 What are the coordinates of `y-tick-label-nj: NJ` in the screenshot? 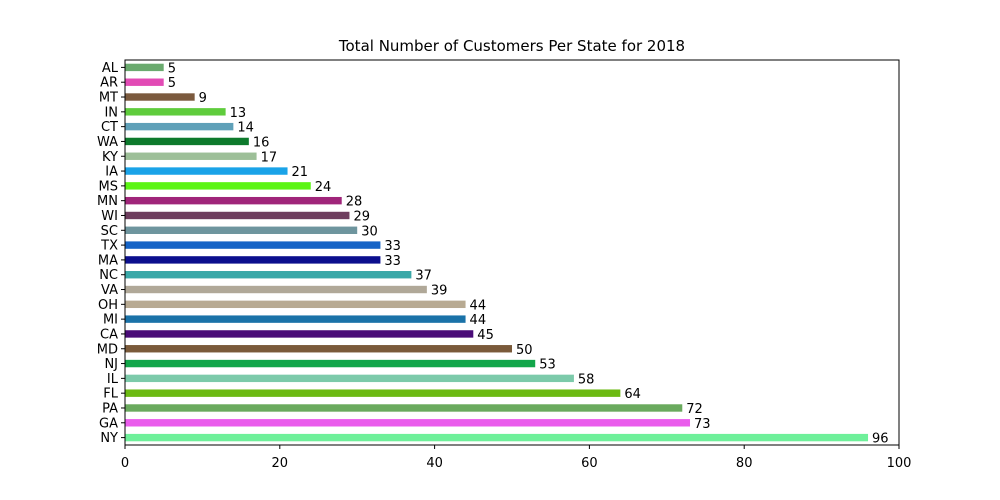 It's located at (111, 364).